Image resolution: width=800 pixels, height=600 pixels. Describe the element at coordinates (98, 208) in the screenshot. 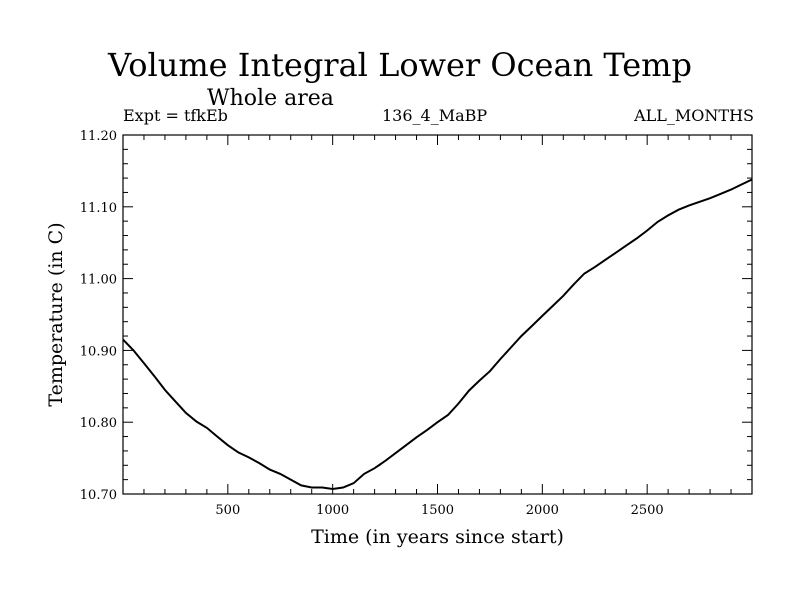

I see `y-tick-label: 11.10` at that location.